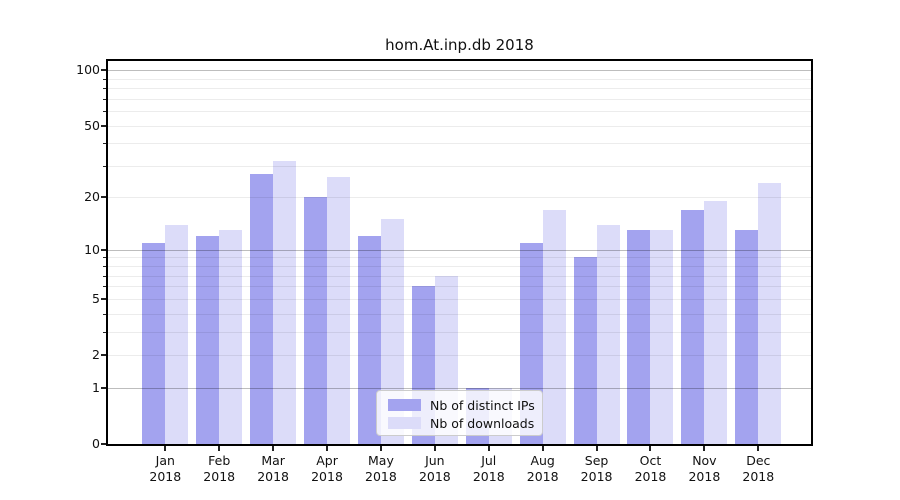  I want to click on x-tick-label: Feb 2018, so click(219, 468).